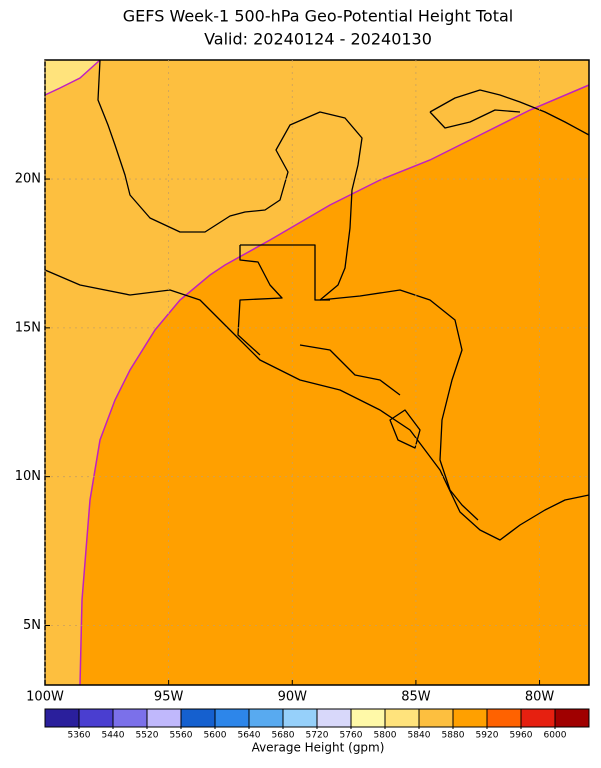  What do you see at coordinates (45, 697) in the screenshot?
I see `lon-tick-label: 100W` at bounding box center [45, 697].